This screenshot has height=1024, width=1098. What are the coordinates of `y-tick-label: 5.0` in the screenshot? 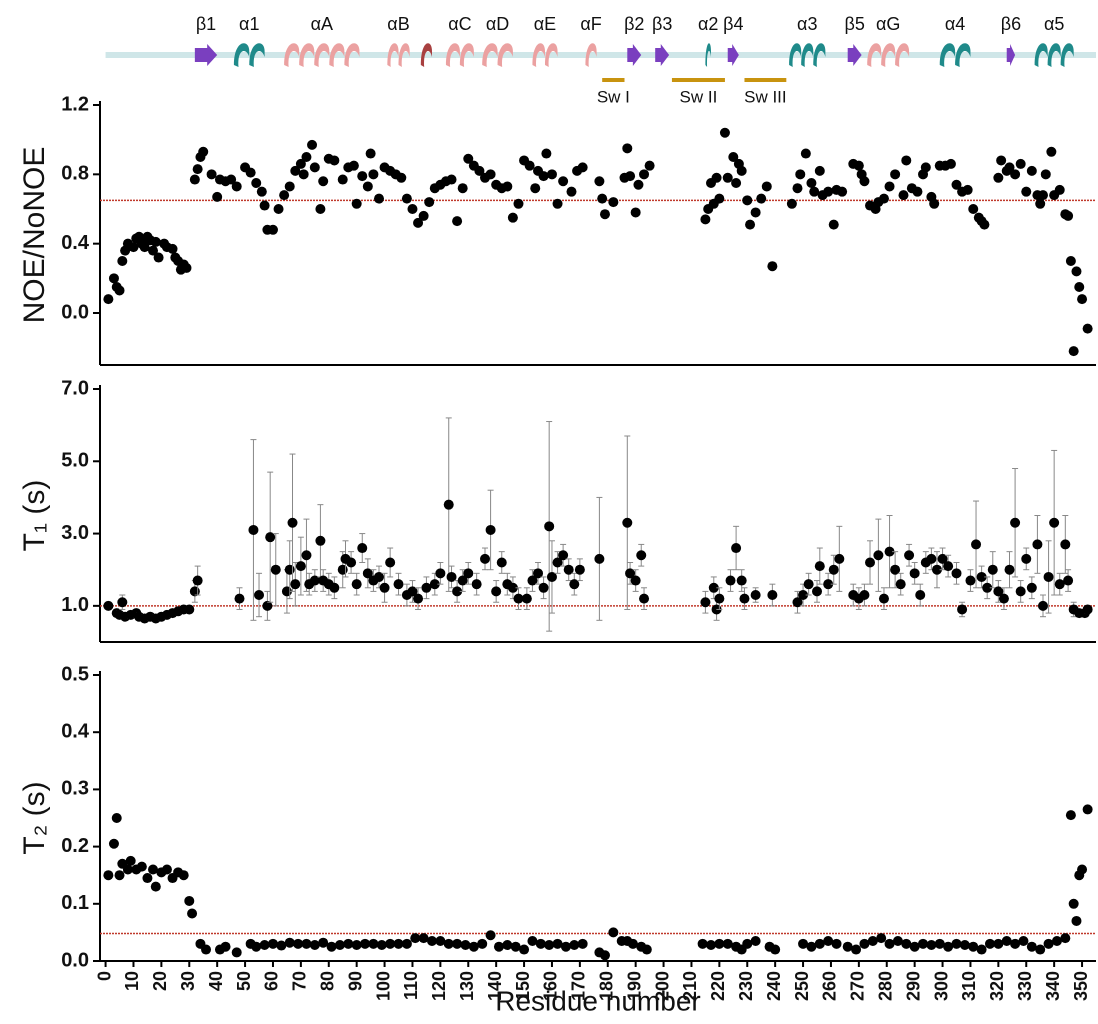 It's located at (75, 461).